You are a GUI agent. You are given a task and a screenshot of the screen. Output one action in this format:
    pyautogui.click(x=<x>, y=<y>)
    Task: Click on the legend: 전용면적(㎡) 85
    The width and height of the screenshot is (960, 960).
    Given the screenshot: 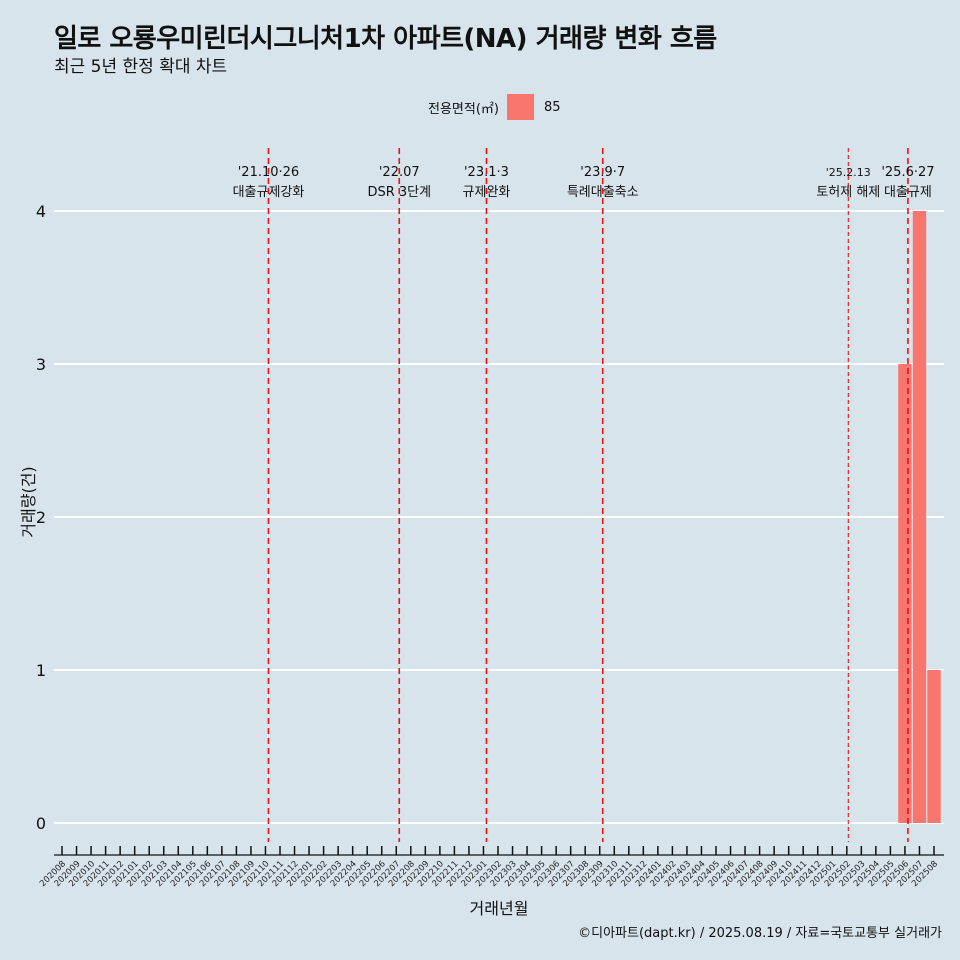 What is the action you would take?
    pyautogui.click(x=494, y=107)
    